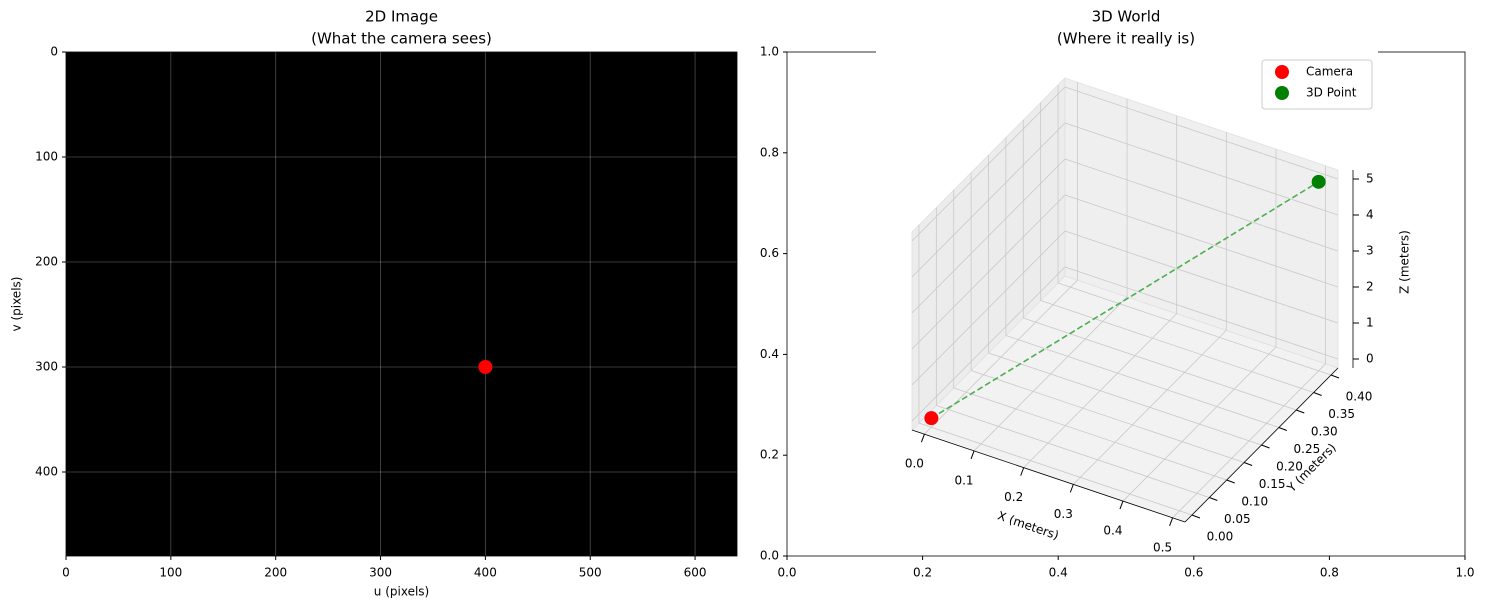 This screenshot has width=1486, height=609. I want to click on x-tick-label: 0.3, so click(1063, 514).